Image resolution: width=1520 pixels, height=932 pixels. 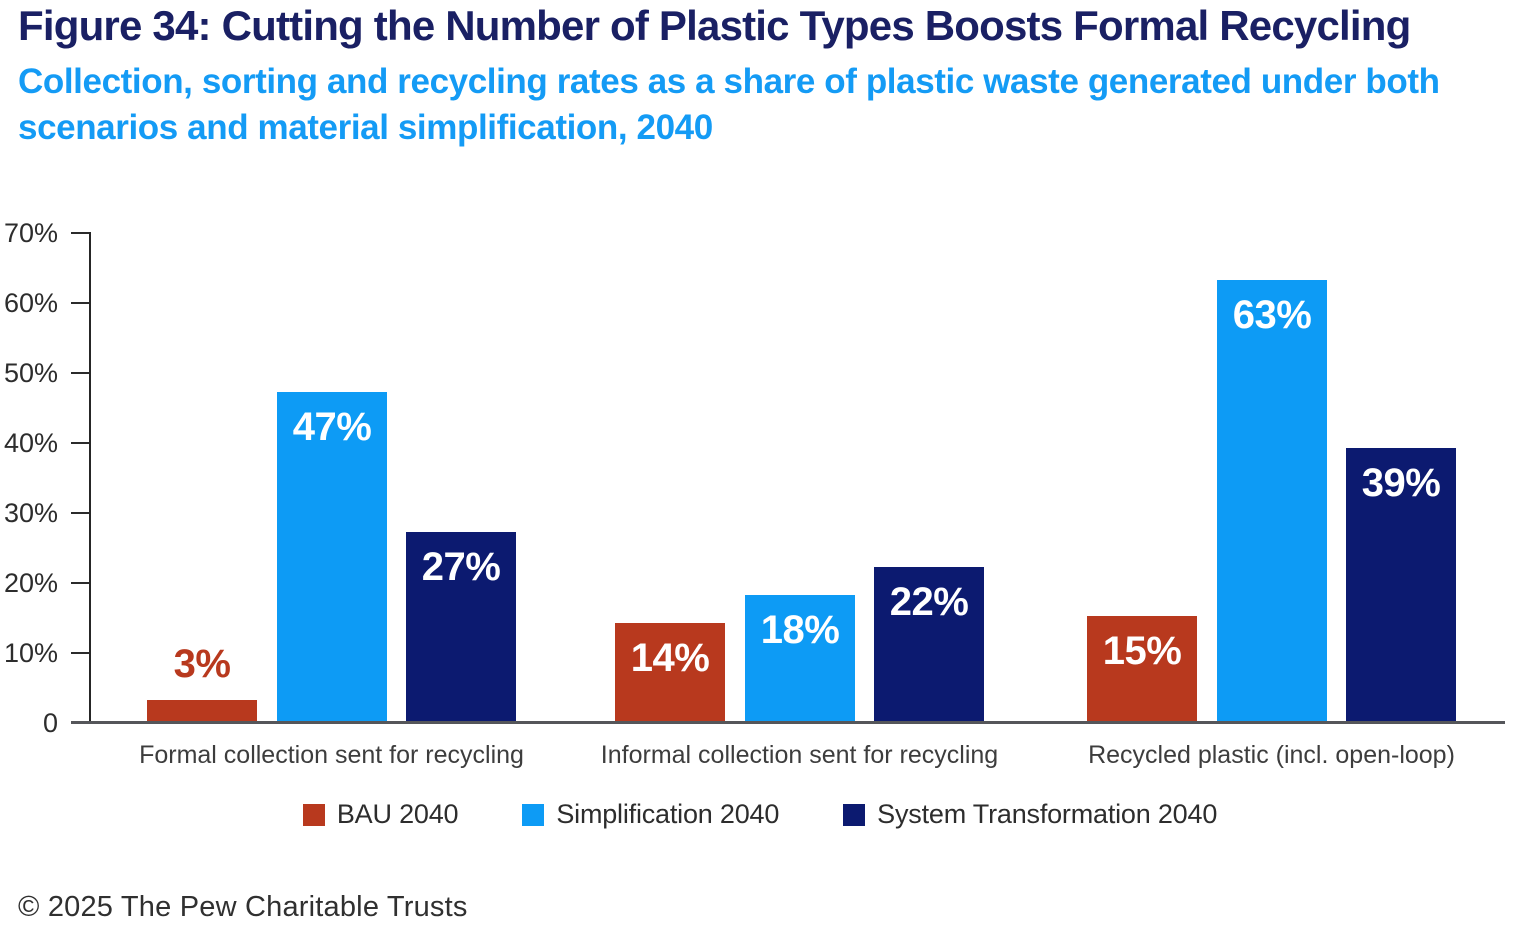 I want to click on legend-label: BAU 2040, so click(x=397, y=814).